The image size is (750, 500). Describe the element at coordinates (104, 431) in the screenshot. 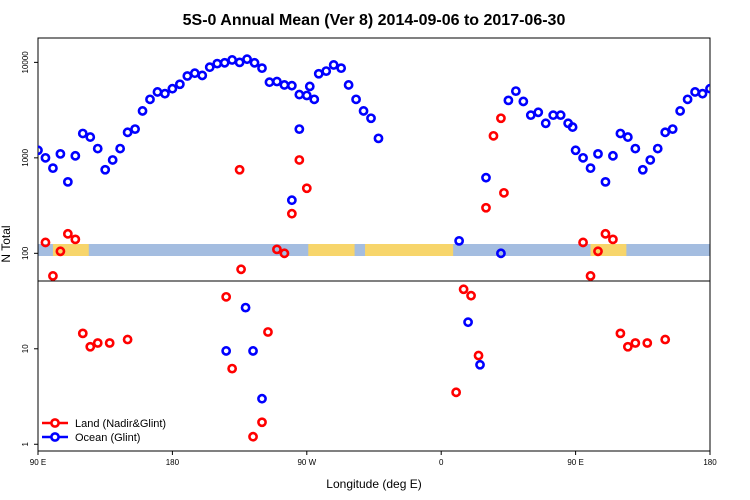

I see `legend: Land (Nadir&Glint) Ocean (Glint)` at that location.